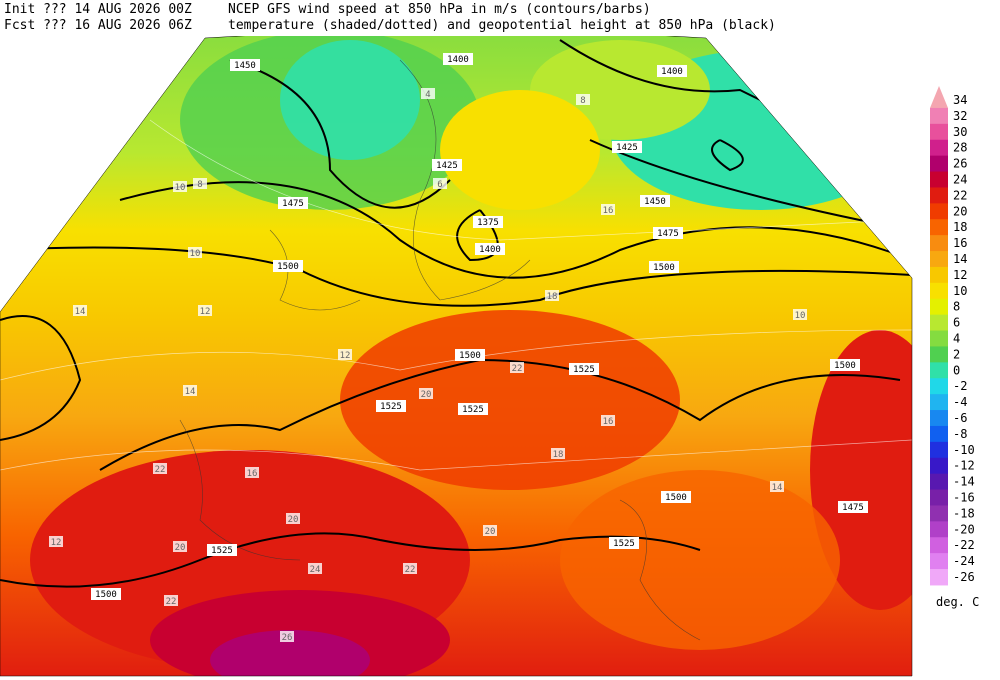 This screenshot has height=680, width=1000. Describe the element at coordinates (245, 66) in the screenshot. I see `height-label: 1450` at that location.